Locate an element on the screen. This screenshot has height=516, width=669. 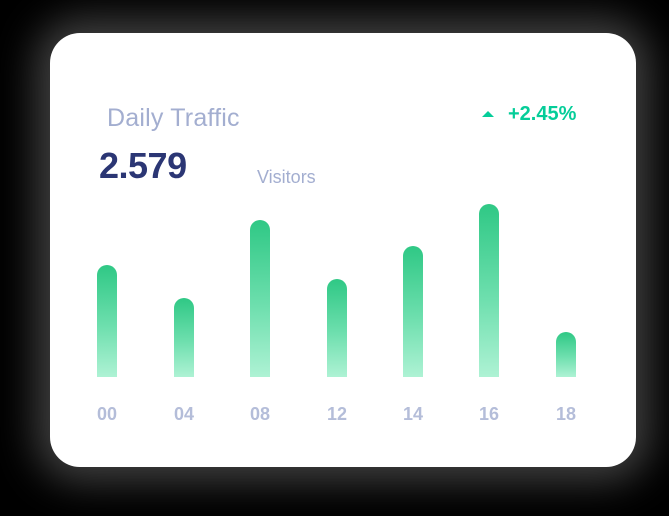
x-axis-label: 18 is located at coordinates (566, 414).